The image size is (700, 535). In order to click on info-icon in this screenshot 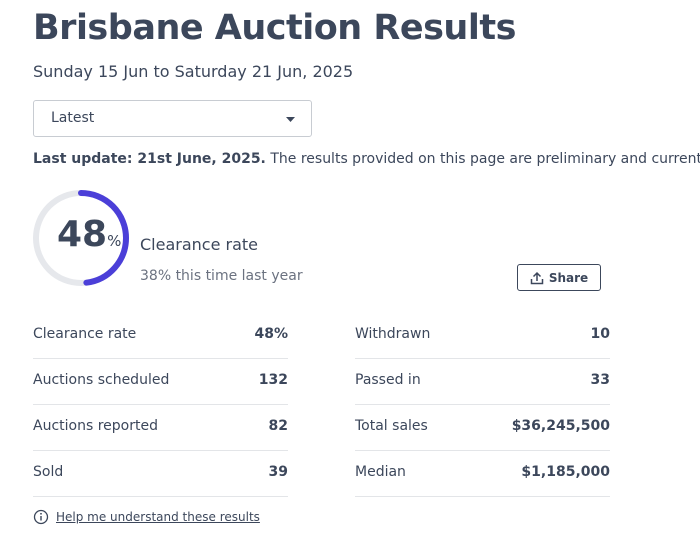, I will do `click(41, 517)`.